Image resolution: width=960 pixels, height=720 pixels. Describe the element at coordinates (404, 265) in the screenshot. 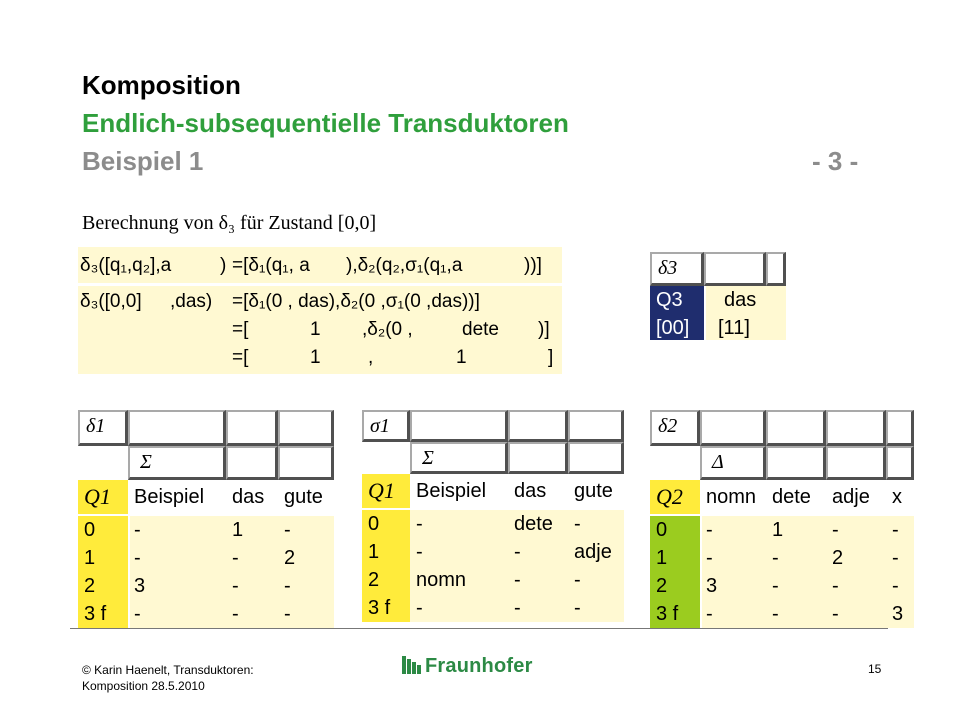

I see `eq-term: ),δ₂(q₂,σ₁(q₁,a` at that location.